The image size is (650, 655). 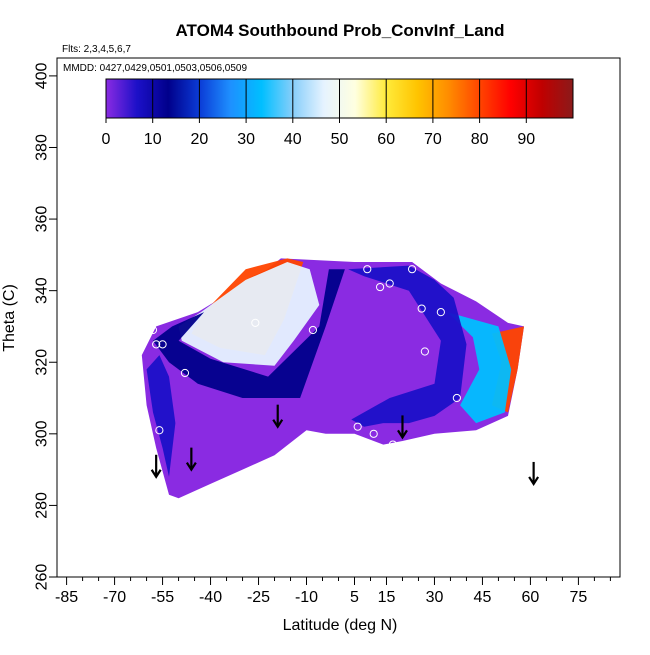 I want to click on x-tick-label-8: 30, so click(x=435, y=597).